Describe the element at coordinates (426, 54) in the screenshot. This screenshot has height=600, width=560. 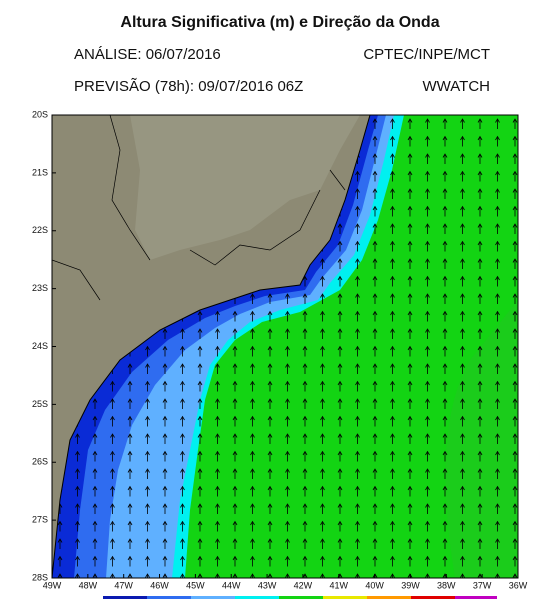
I see `source: CPTEC/INPE/MCT` at that location.